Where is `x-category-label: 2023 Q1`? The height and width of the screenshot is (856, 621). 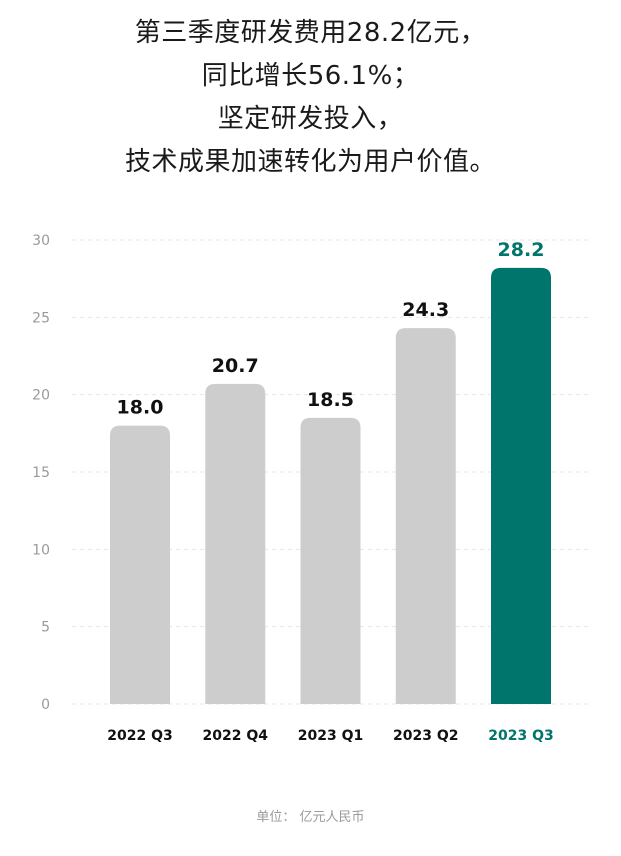 x-category-label: 2023 Q1 is located at coordinates (330, 736).